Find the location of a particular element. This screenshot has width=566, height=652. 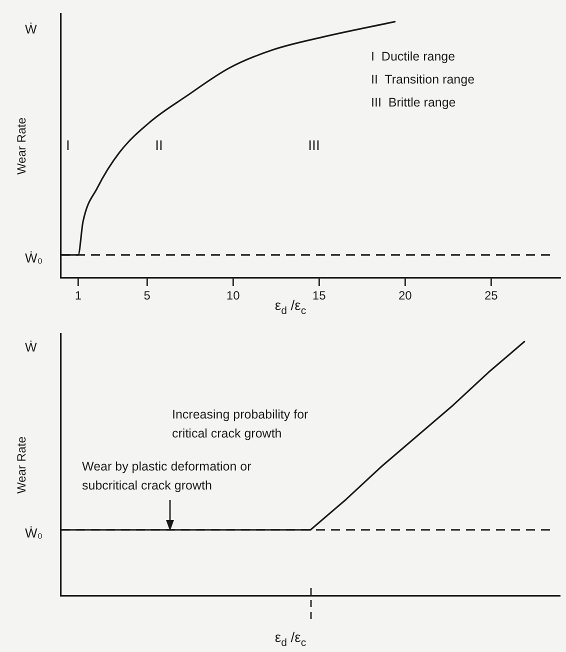

annotation: I is located at coordinates (68, 144).